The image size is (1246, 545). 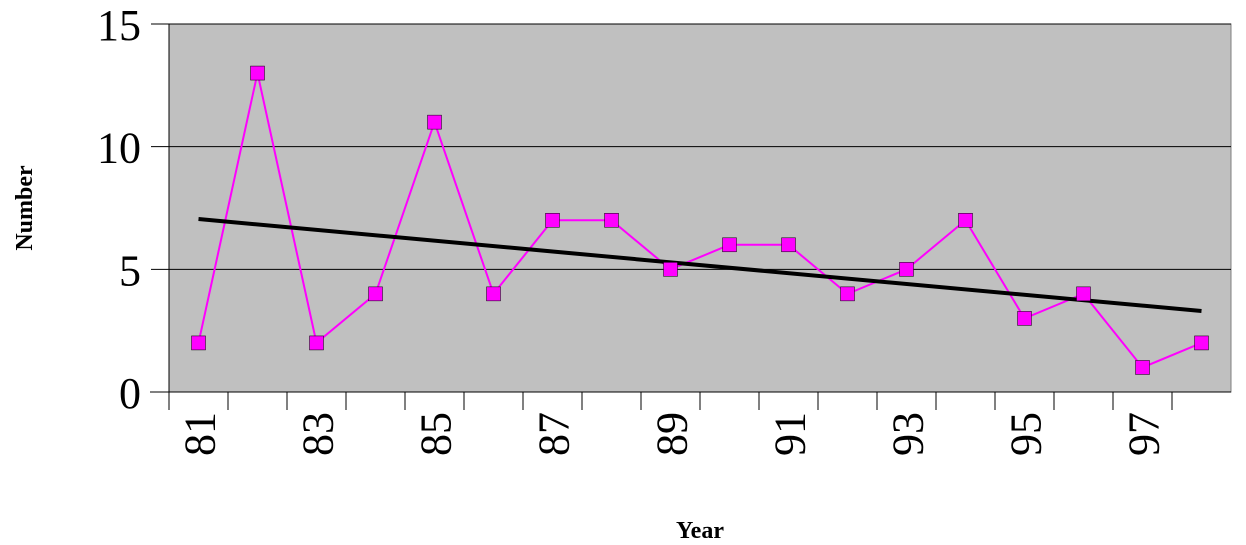 What do you see at coordinates (130, 270) in the screenshot?
I see `y-tick-label: 5` at bounding box center [130, 270].